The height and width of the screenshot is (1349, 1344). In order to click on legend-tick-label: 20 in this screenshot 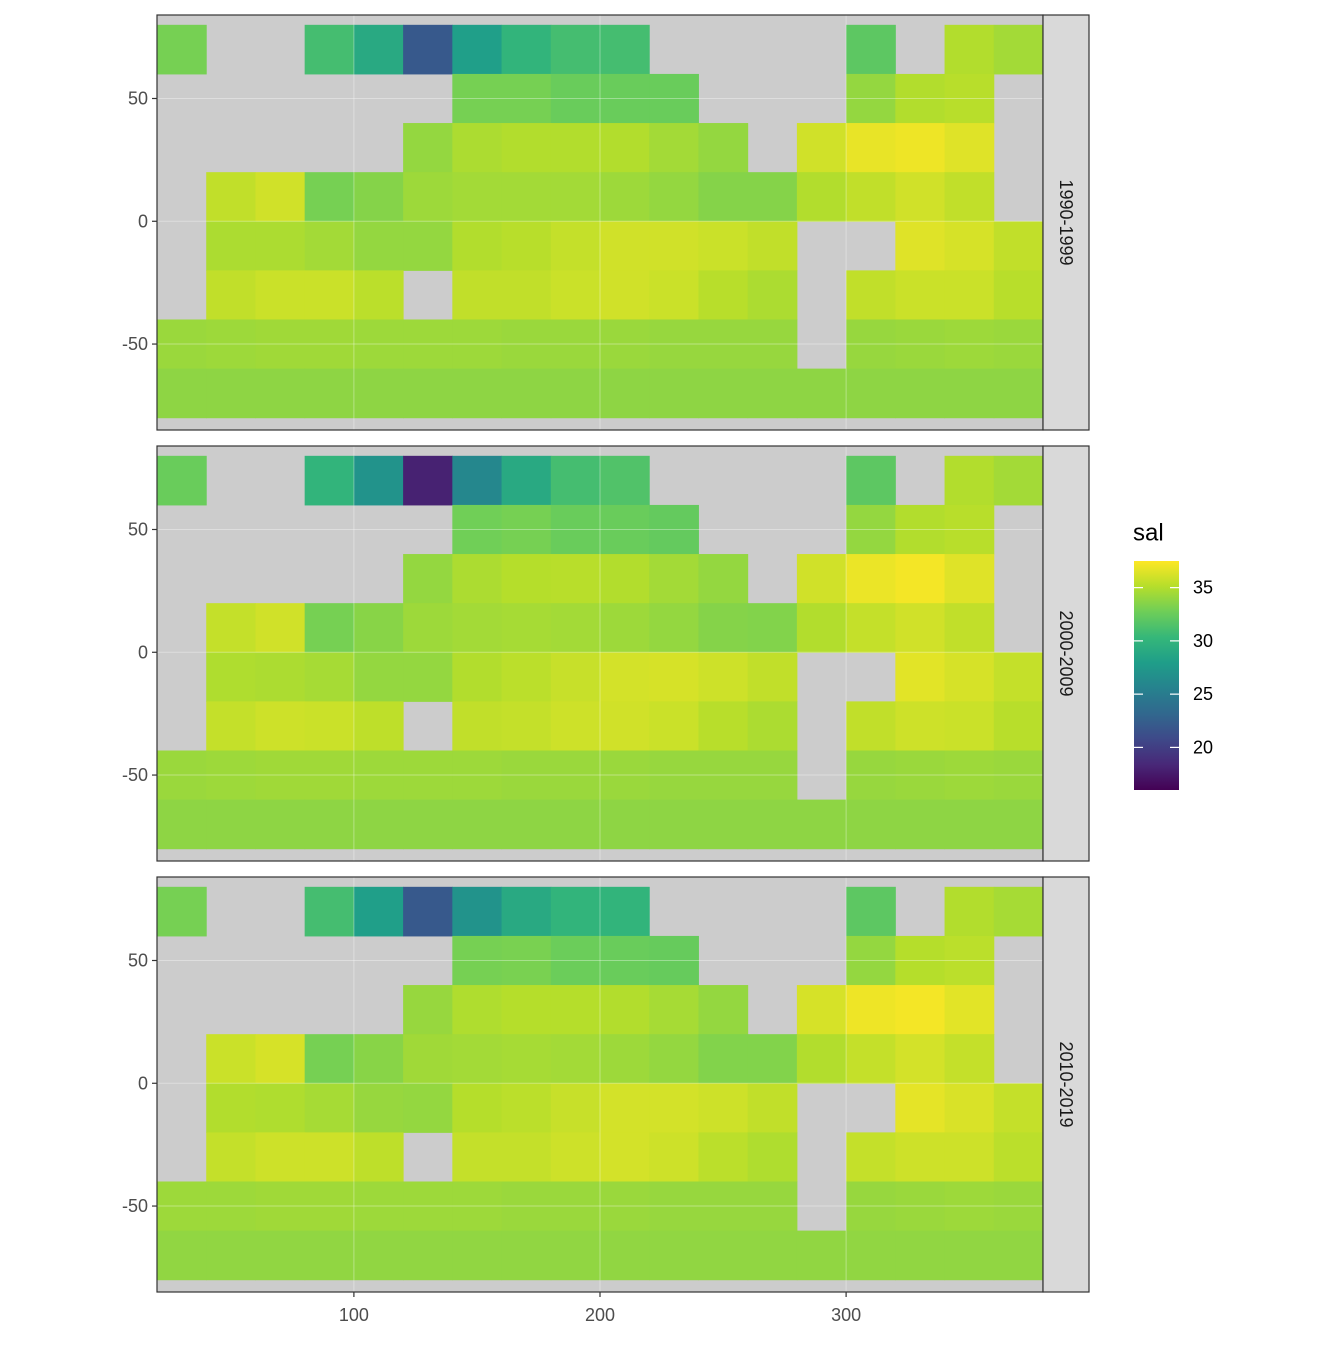, I will do `click(1203, 747)`.